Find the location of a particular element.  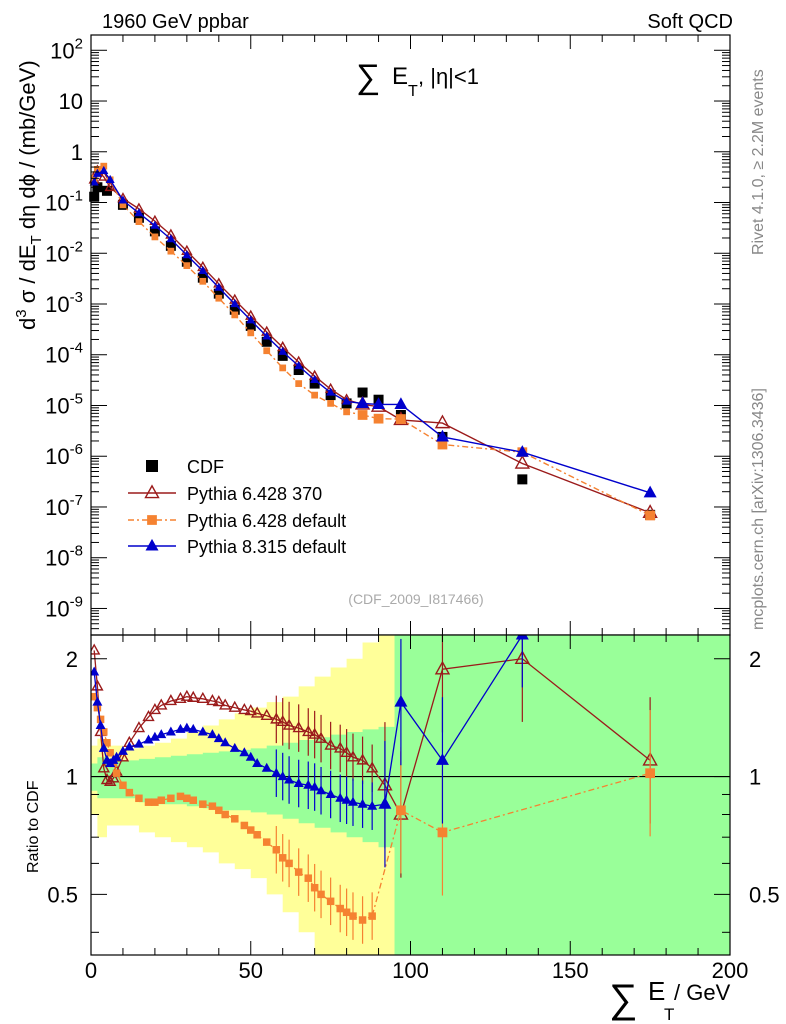

legend-label-p8: Pythia 8.315 default is located at coordinates (266, 547).